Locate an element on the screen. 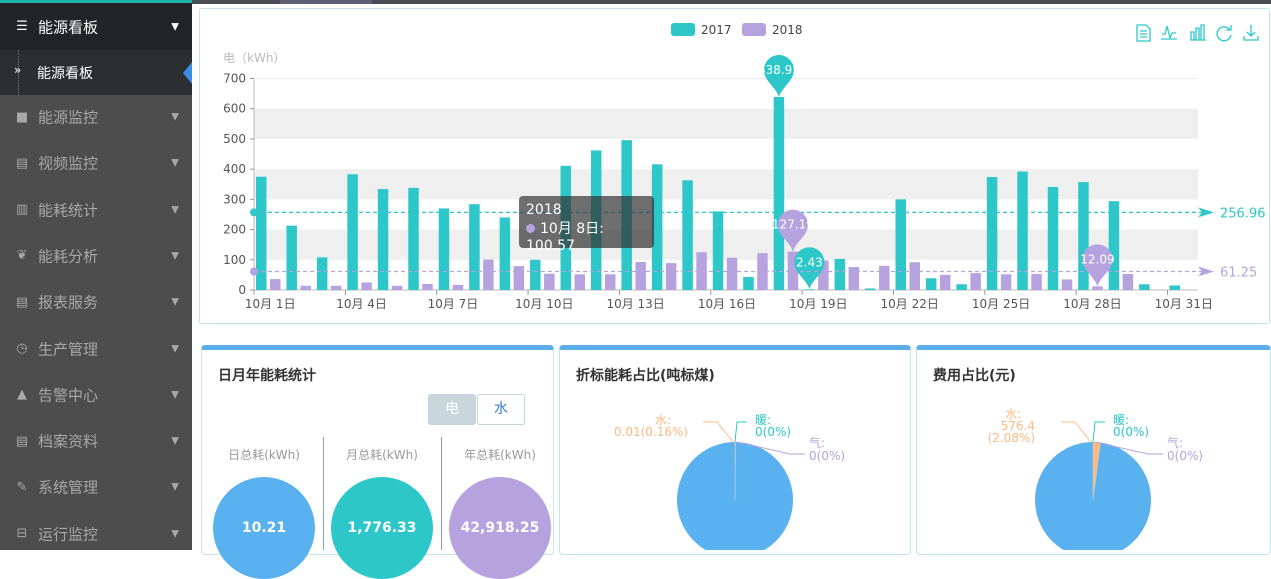 The image size is (1271, 579). download-icon is located at coordinates (1251, 33).